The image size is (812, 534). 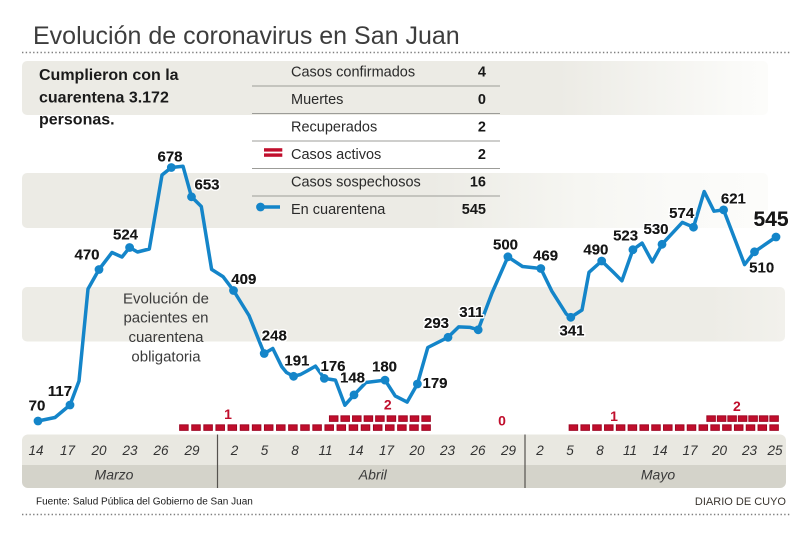 I want to click on svg-text: 510, so click(x=761, y=268).